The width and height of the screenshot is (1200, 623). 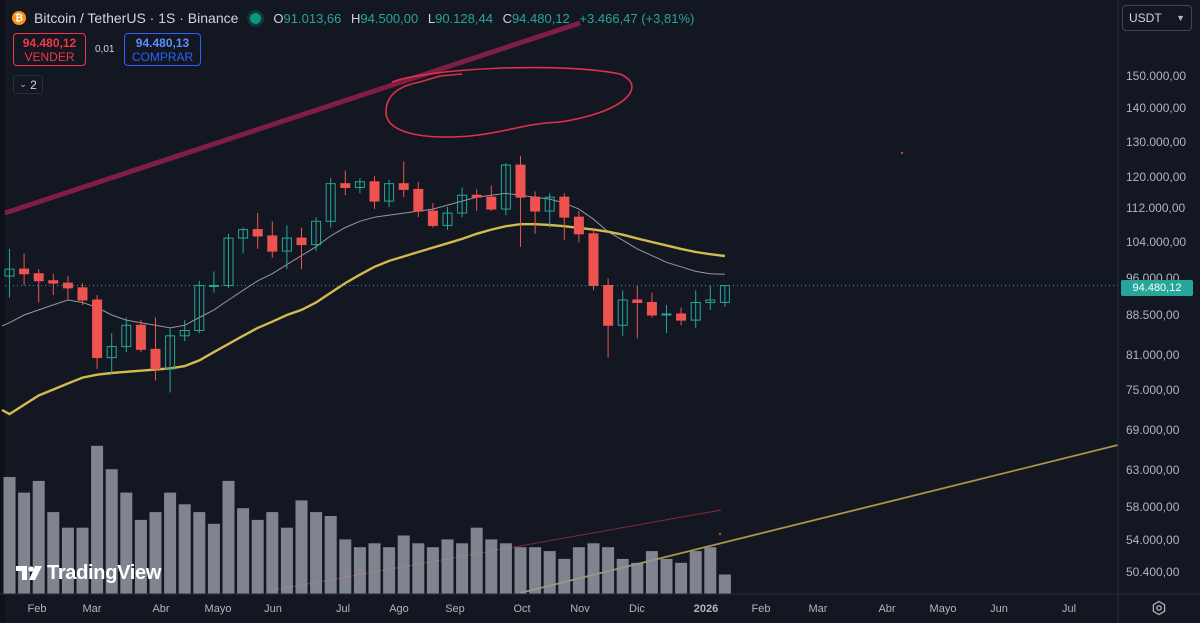 I want to click on high-label: H, so click(x=356, y=18).